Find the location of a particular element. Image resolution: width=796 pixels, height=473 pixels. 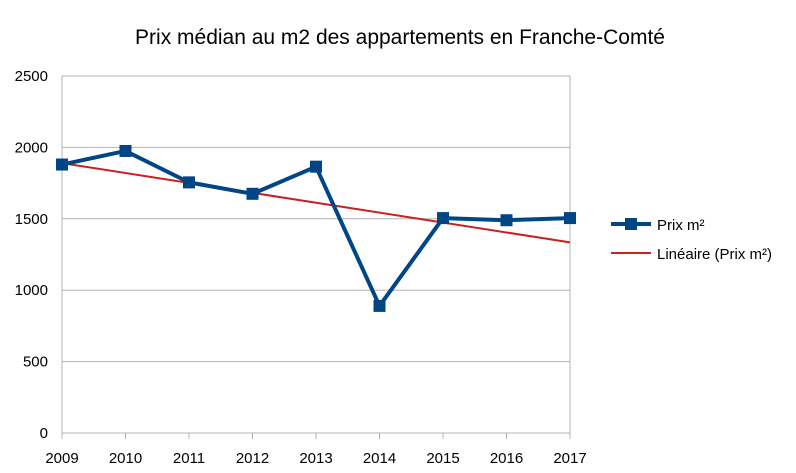

data-point-2014 is located at coordinates (379, 305).